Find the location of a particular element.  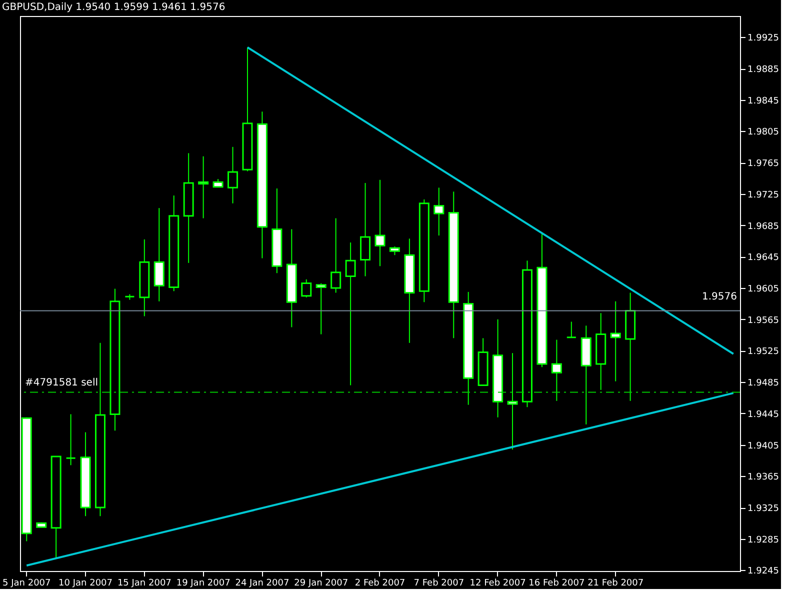

x-tick-label: 29 Jan 2007 is located at coordinates (321, 583).